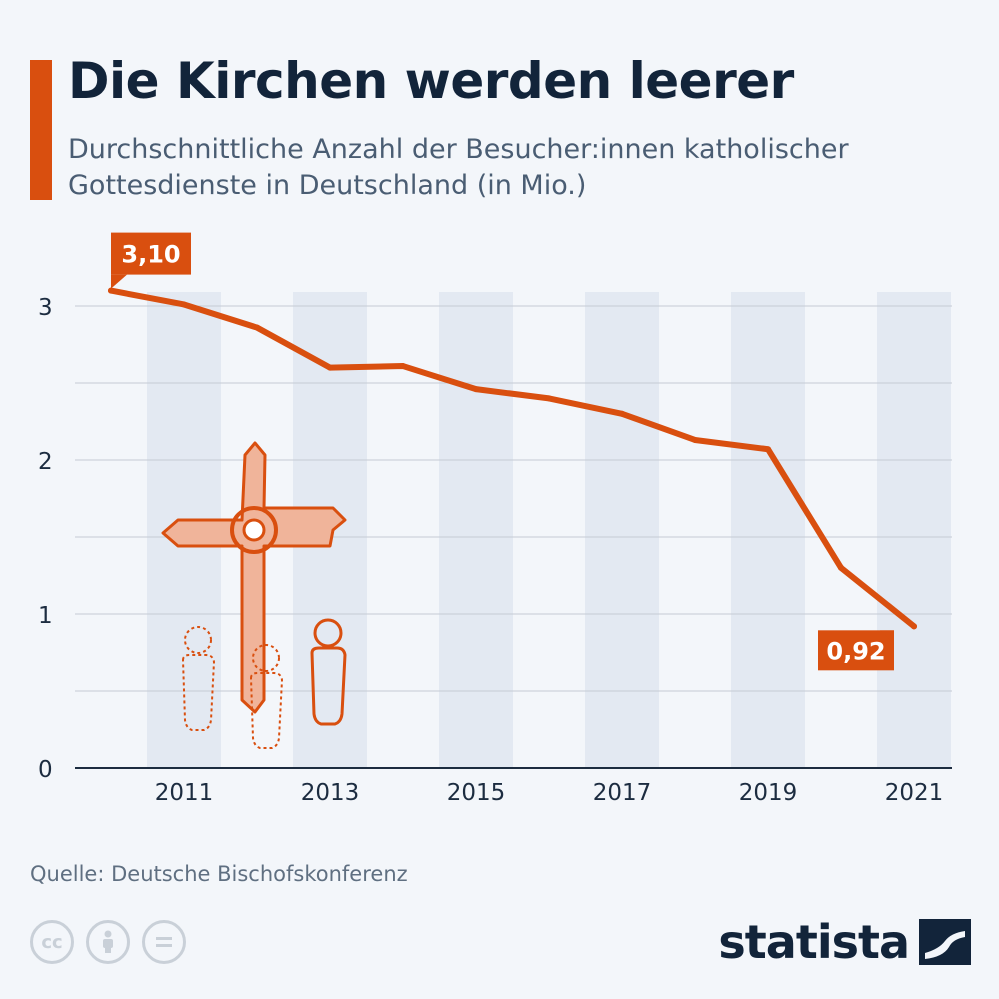 The width and height of the screenshot is (999, 999). Describe the element at coordinates (45, 770) in the screenshot. I see `y-tick-label: 0` at that location.